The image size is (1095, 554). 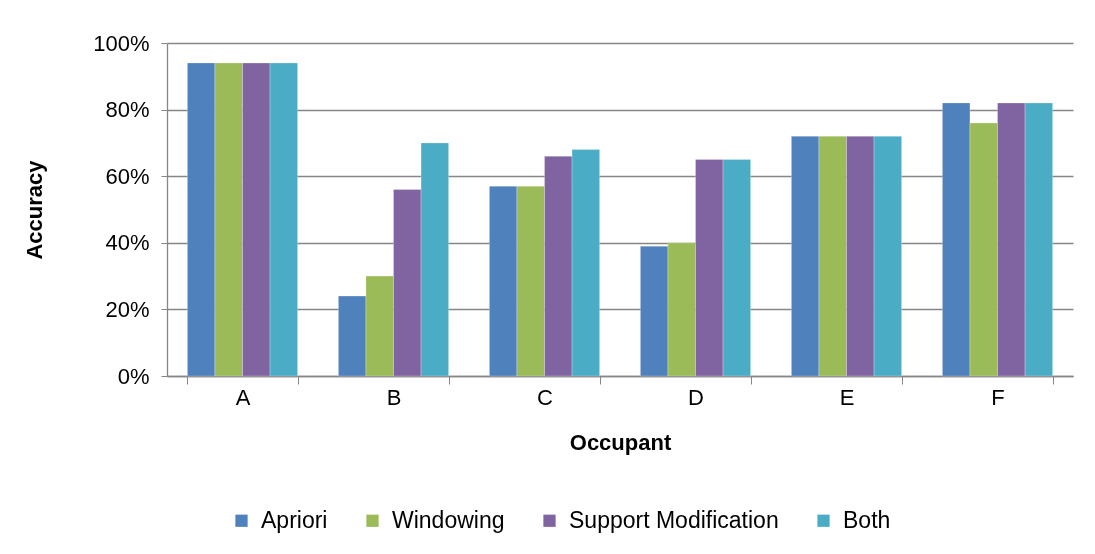 What do you see at coordinates (127, 110) in the screenshot?
I see `y-tick-label: 80%` at bounding box center [127, 110].